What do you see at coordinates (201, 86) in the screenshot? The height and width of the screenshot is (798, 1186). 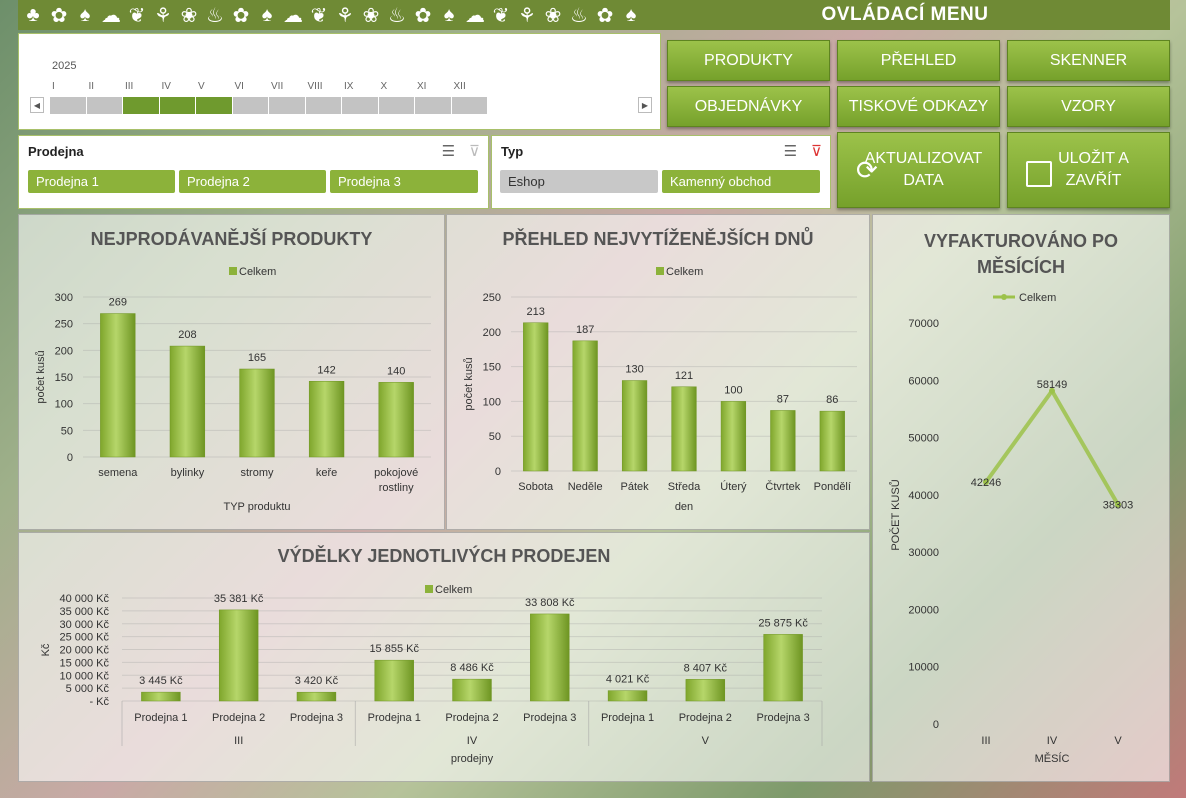 I see `timeline-month-label: V` at bounding box center [201, 86].